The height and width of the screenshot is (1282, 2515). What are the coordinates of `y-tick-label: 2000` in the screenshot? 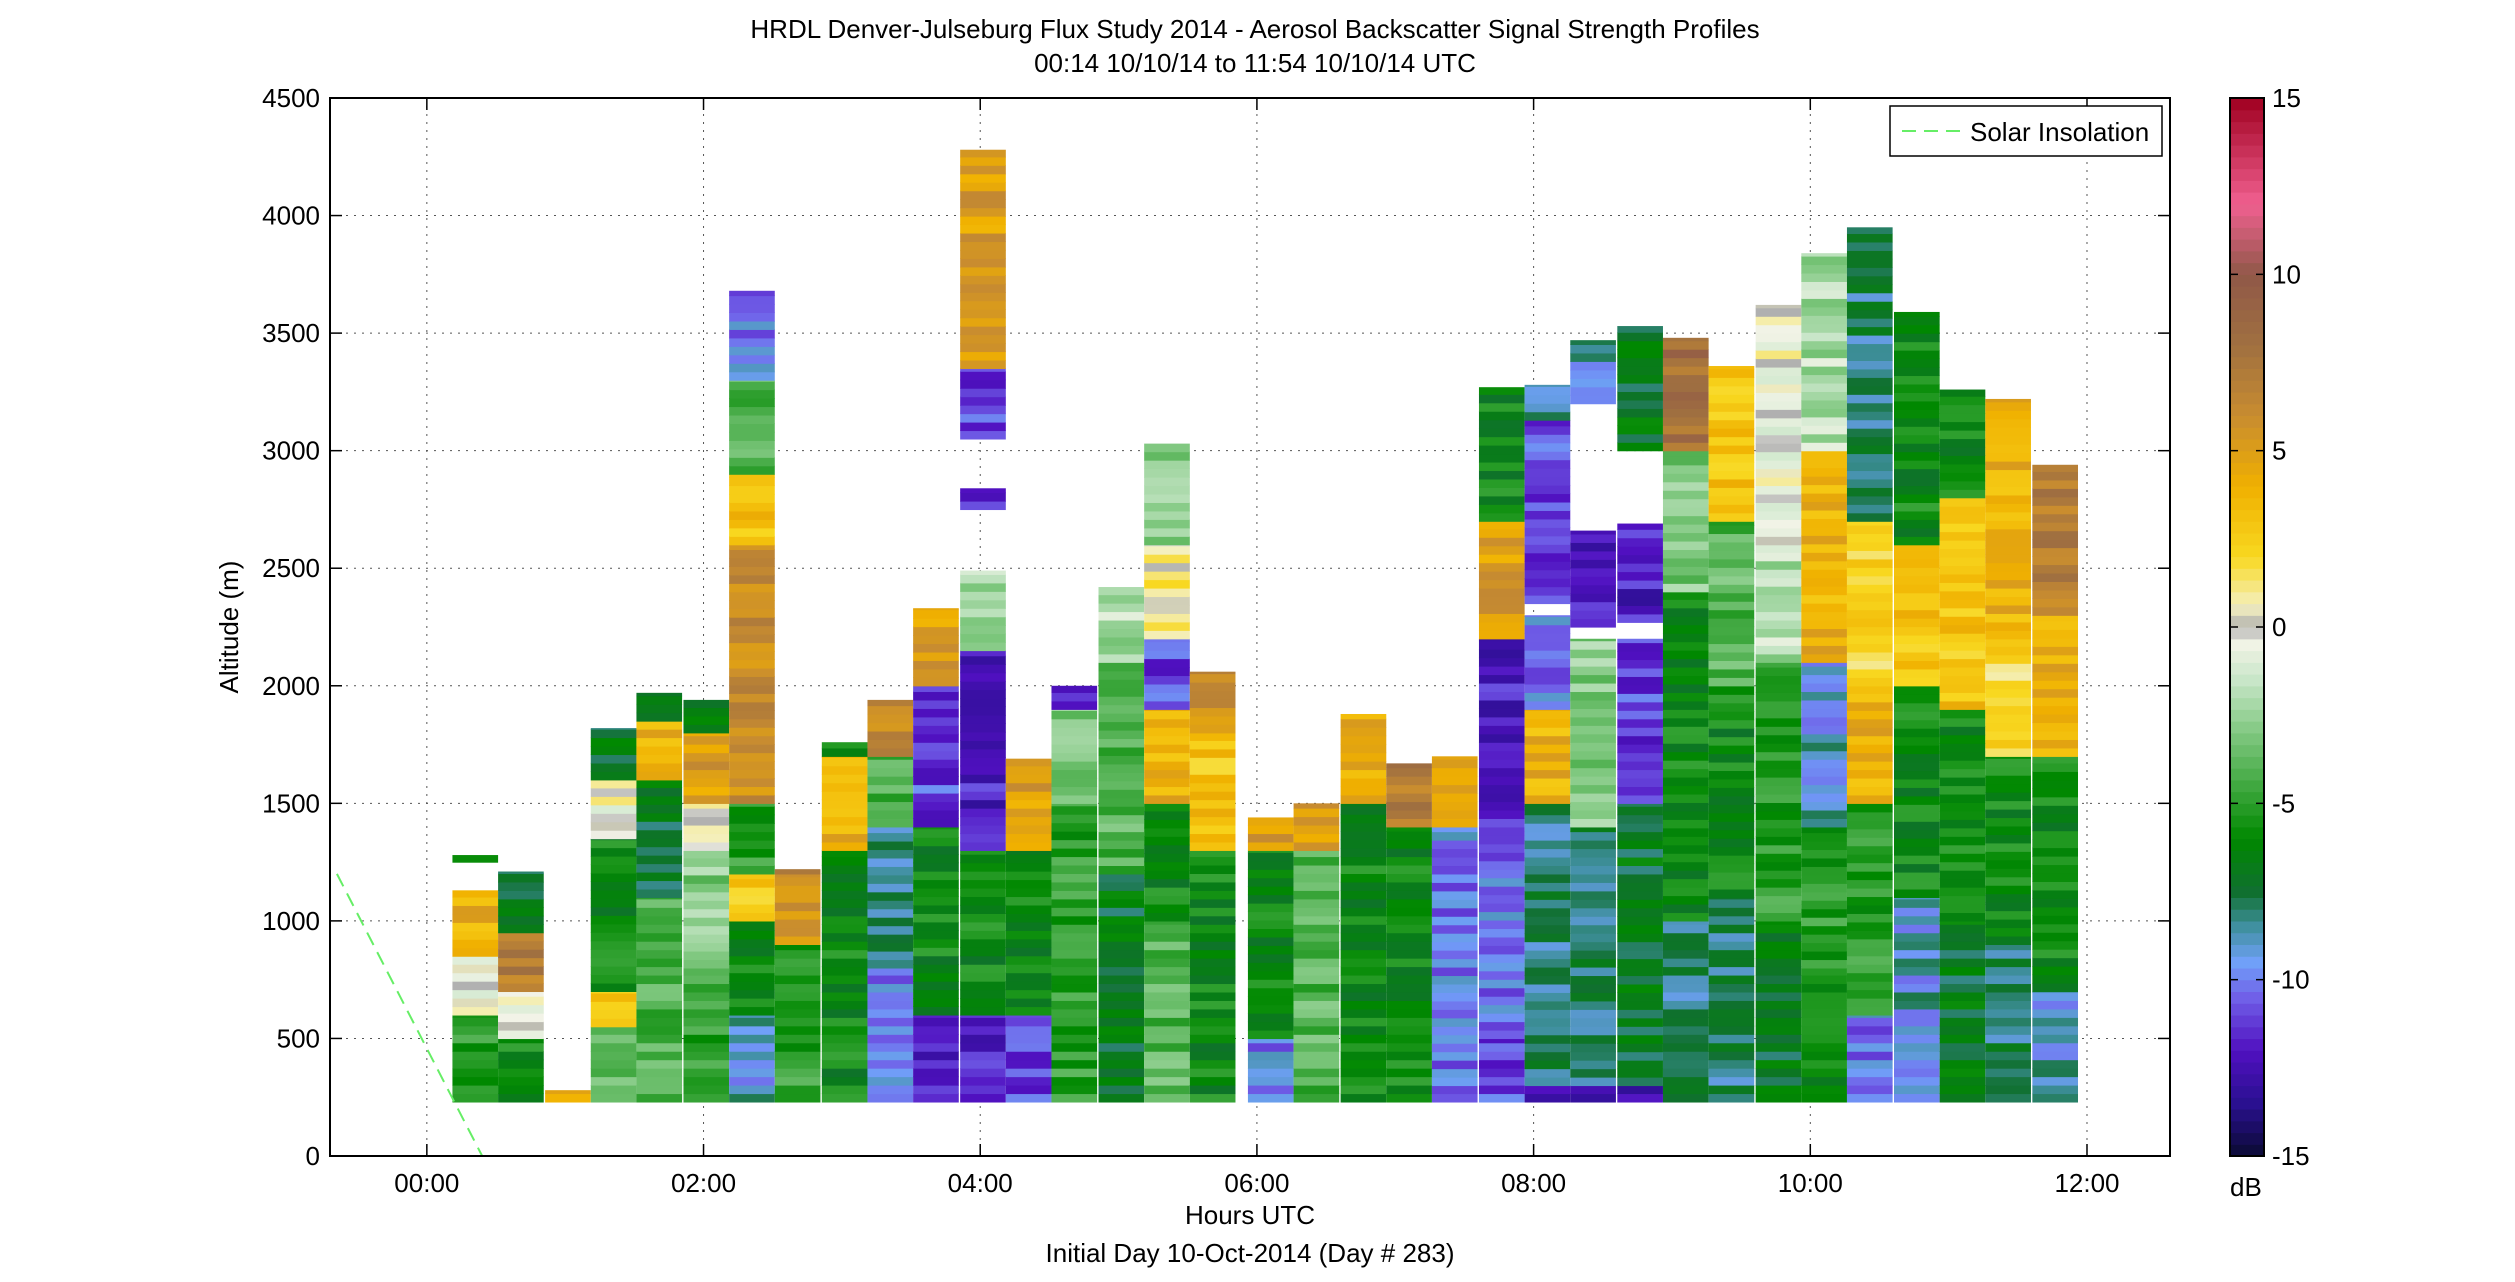 It's located at (291, 686).